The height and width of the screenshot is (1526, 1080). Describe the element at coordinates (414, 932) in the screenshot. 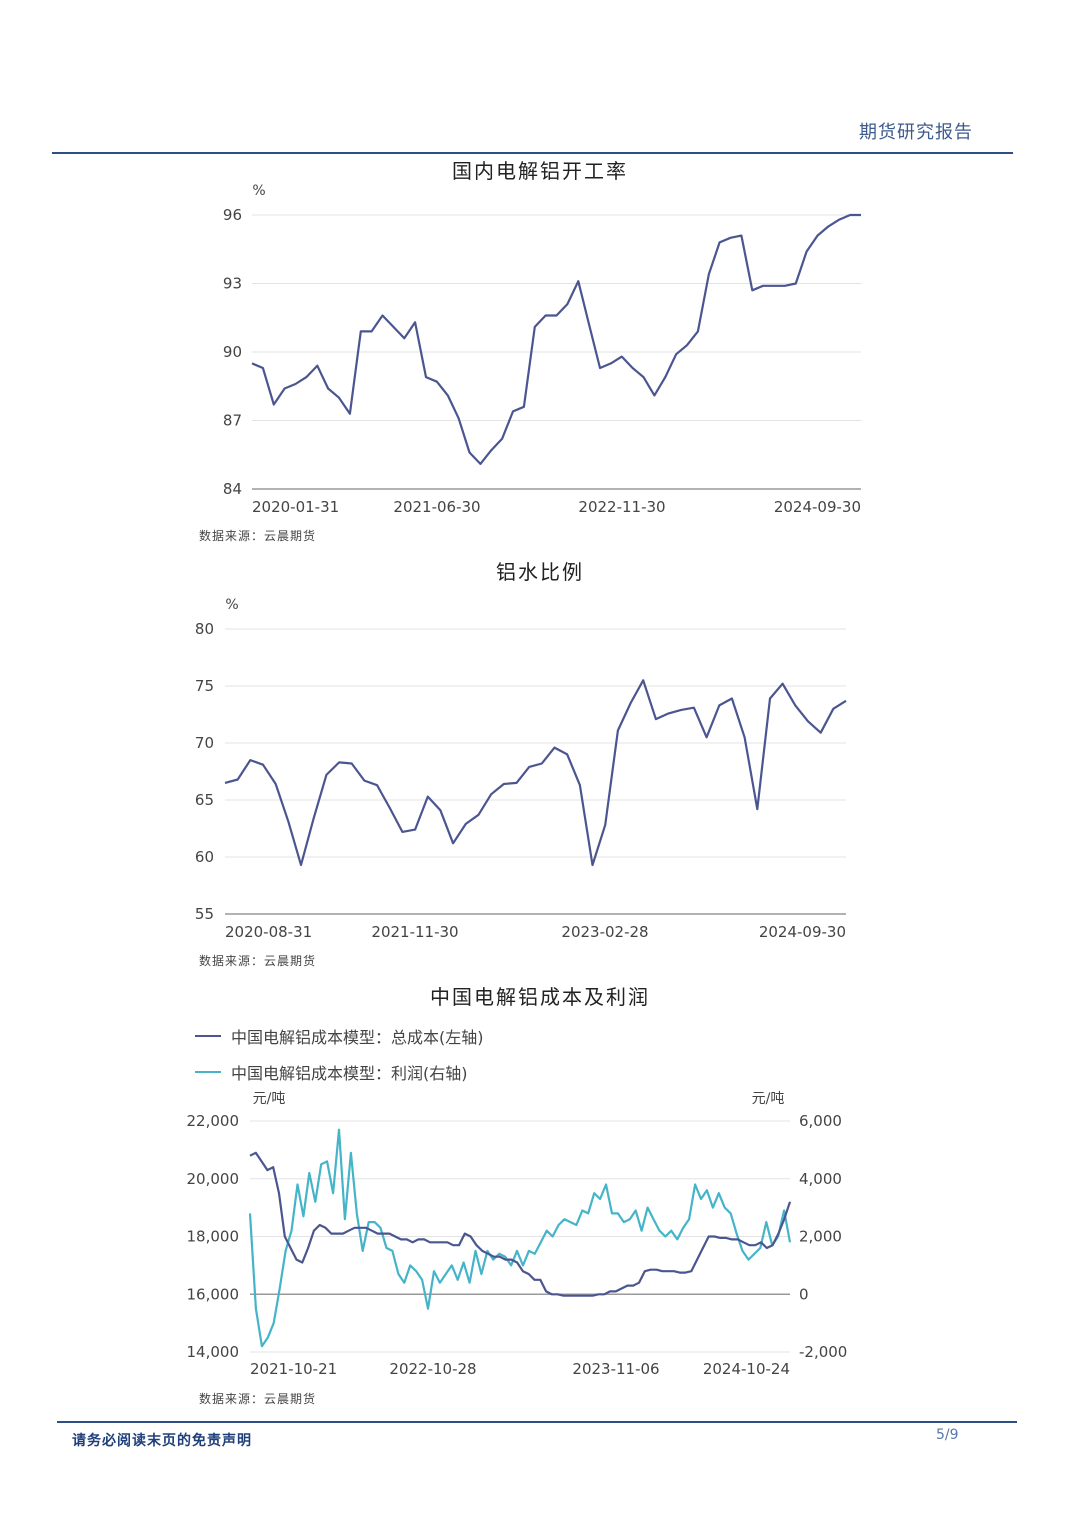

I see `c2-xtick-label: 2021-11-30` at that location.